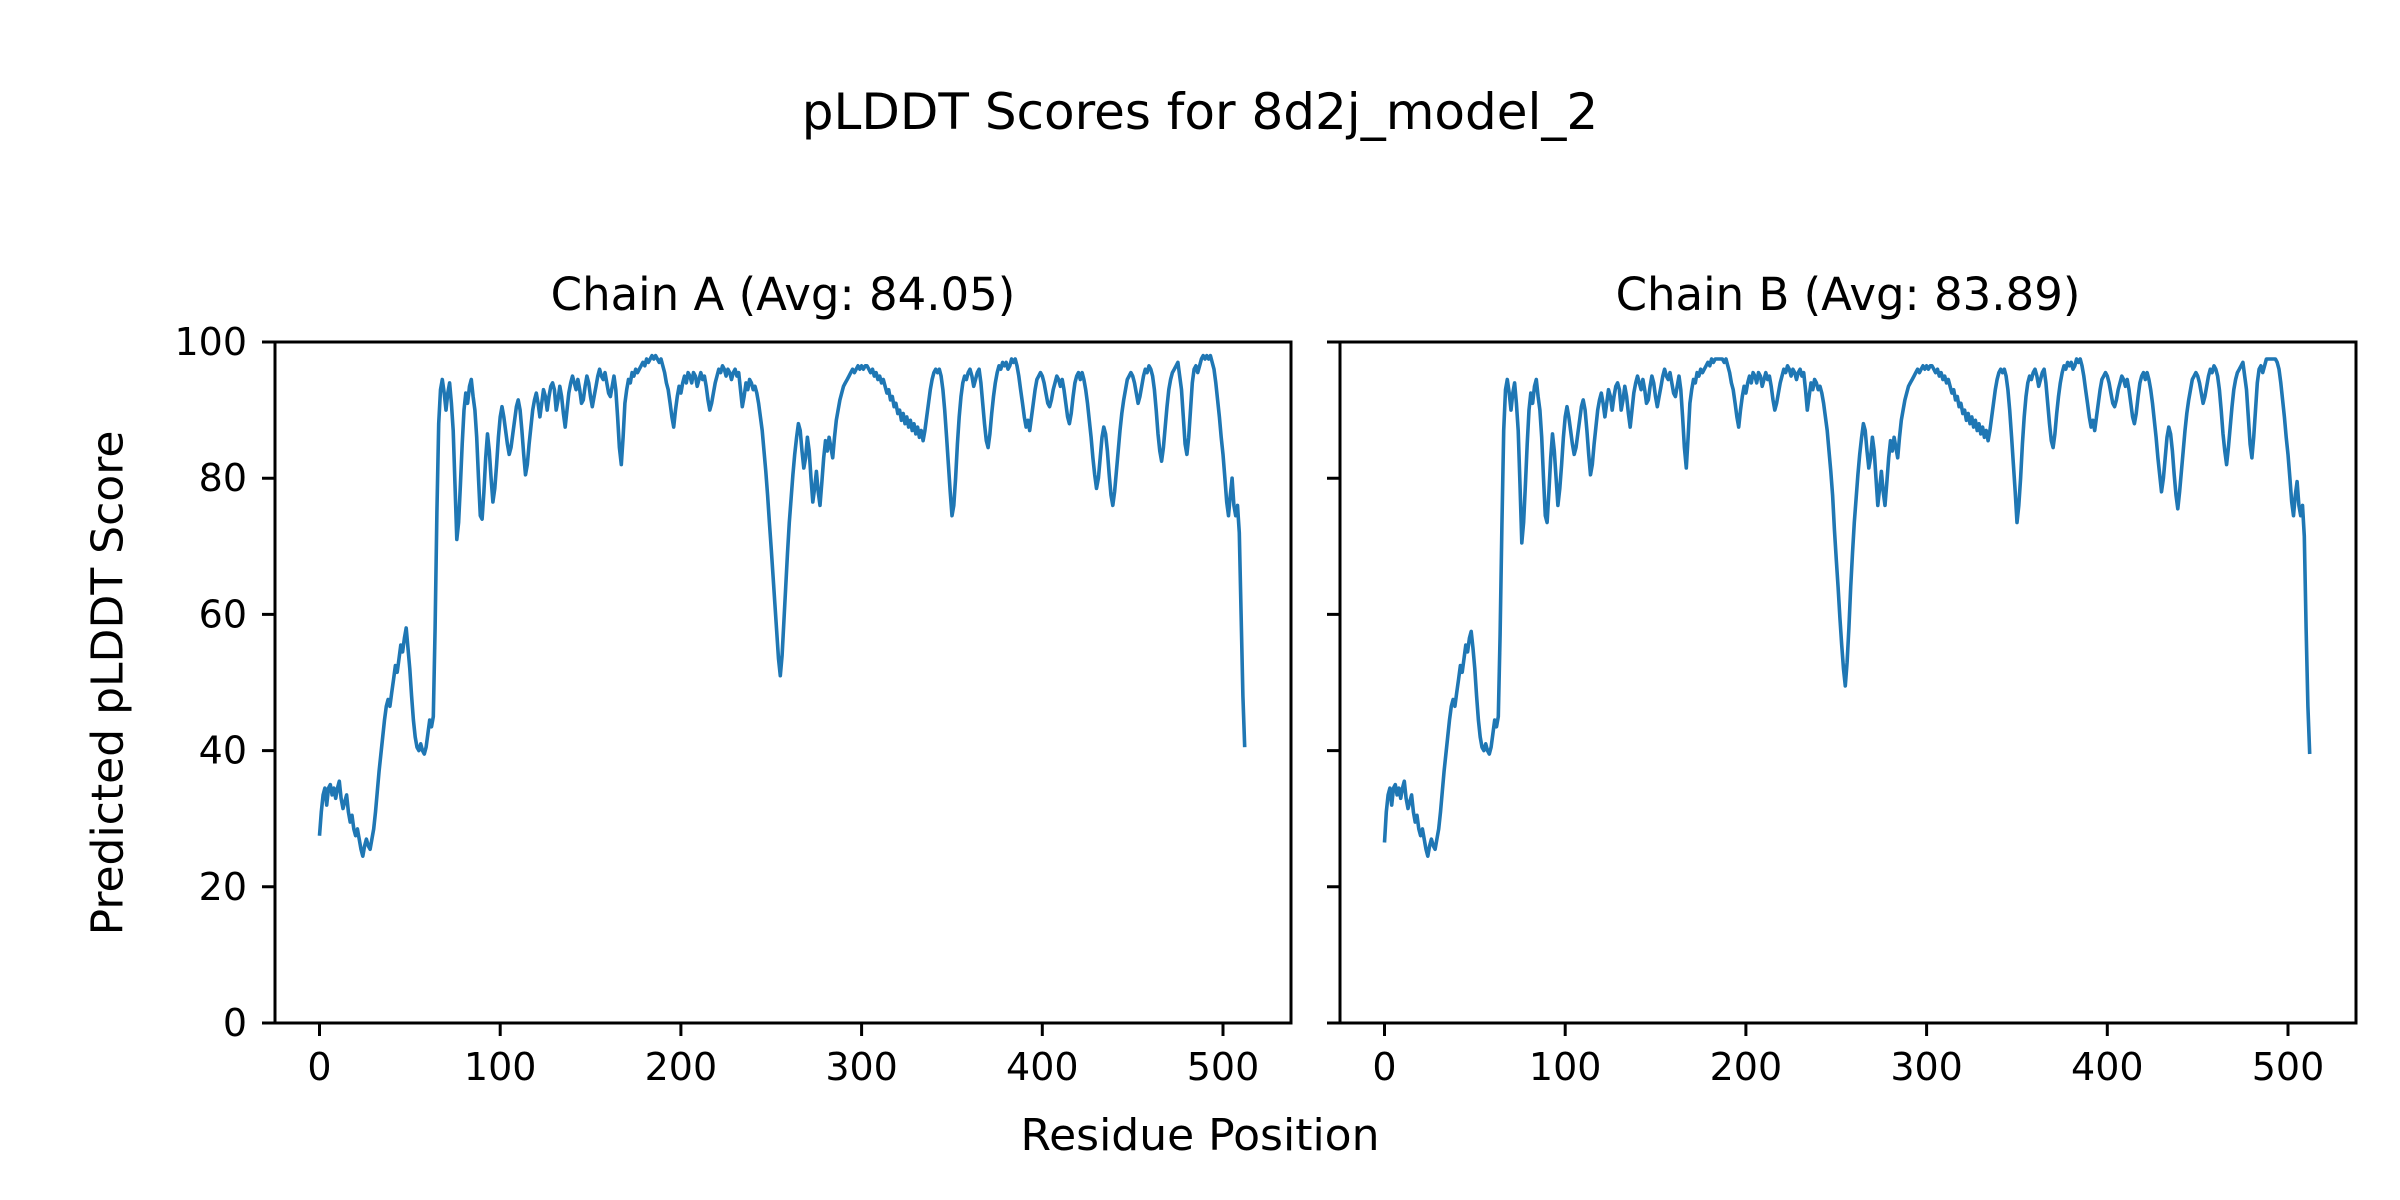  Describe the element at coordinates (783, 294) in the screenshot. I see `chain-a-subplot-title: Chain A (Avg: 84.05)` at that location.